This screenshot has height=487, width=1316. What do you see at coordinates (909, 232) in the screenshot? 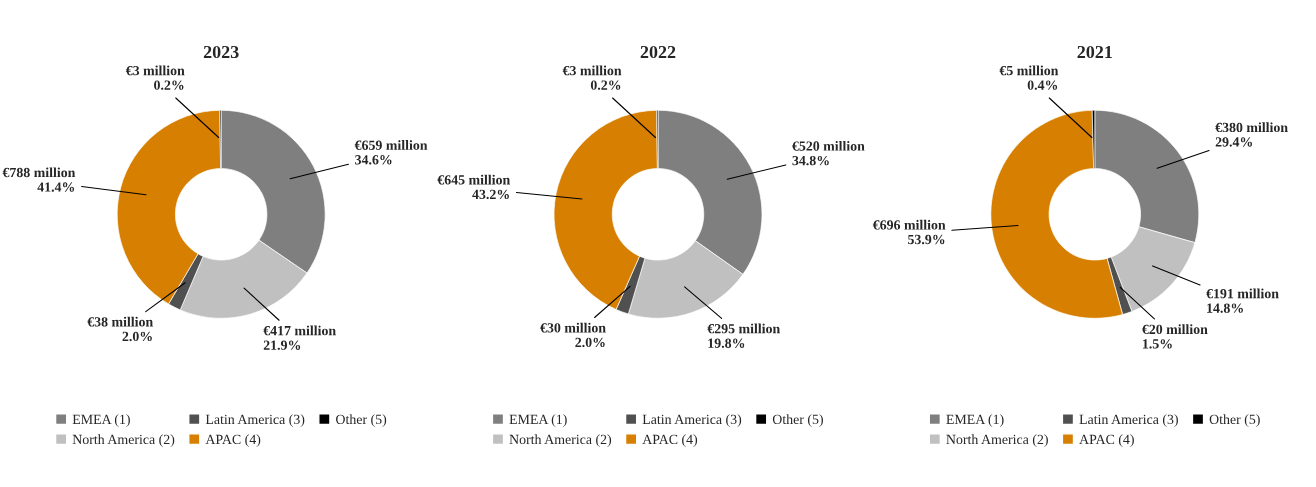
I see `data-label: €696 million 53.9%` at bounding box center [909, 232].